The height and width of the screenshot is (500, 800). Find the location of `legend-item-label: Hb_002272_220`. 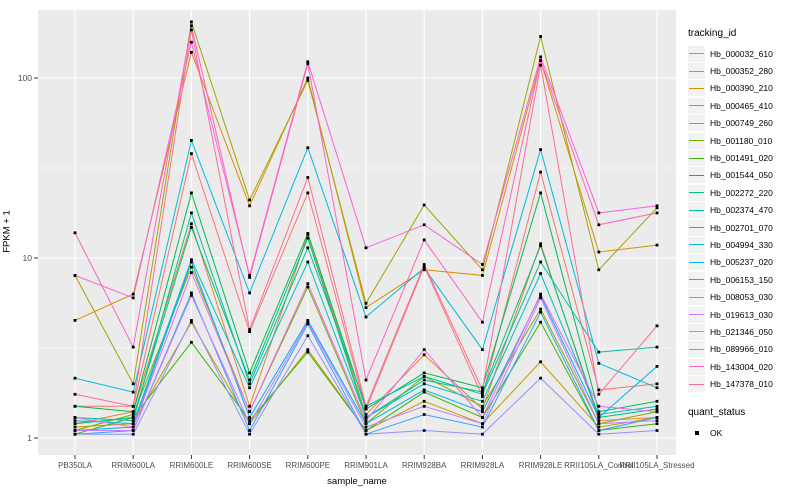

legend-item-label: Hb_002272_220 is located at coordinates (741, 192).